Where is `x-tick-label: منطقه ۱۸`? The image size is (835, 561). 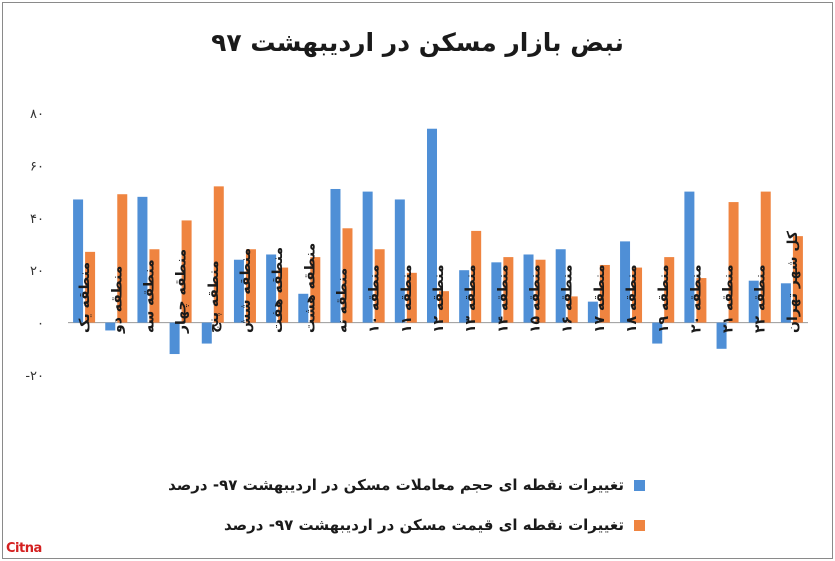 x-tick-label: منطقه ۱۸ is located at coordinates (632, 298).